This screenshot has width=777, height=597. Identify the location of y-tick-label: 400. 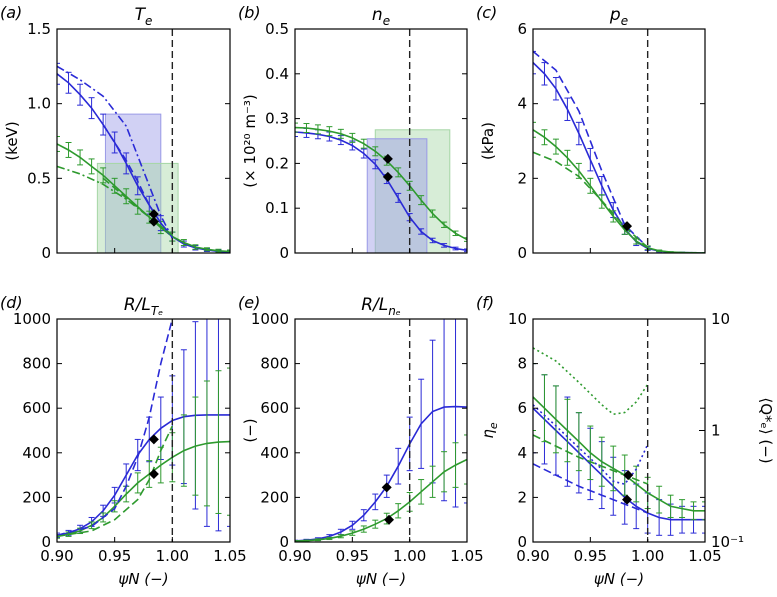
(274, 453).